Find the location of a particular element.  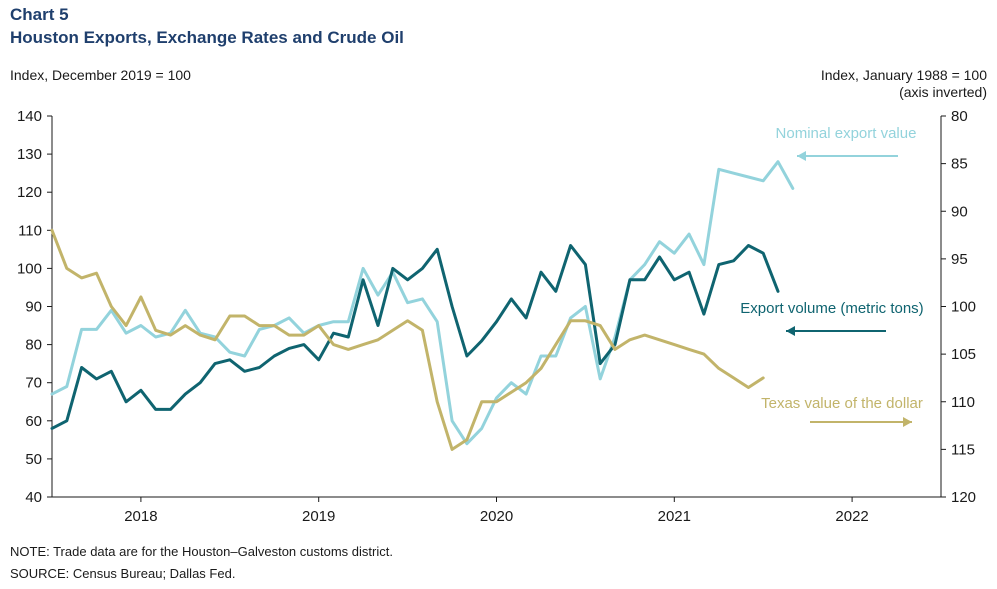

left-tick-label: 50 is located at coordinates (33, 459).